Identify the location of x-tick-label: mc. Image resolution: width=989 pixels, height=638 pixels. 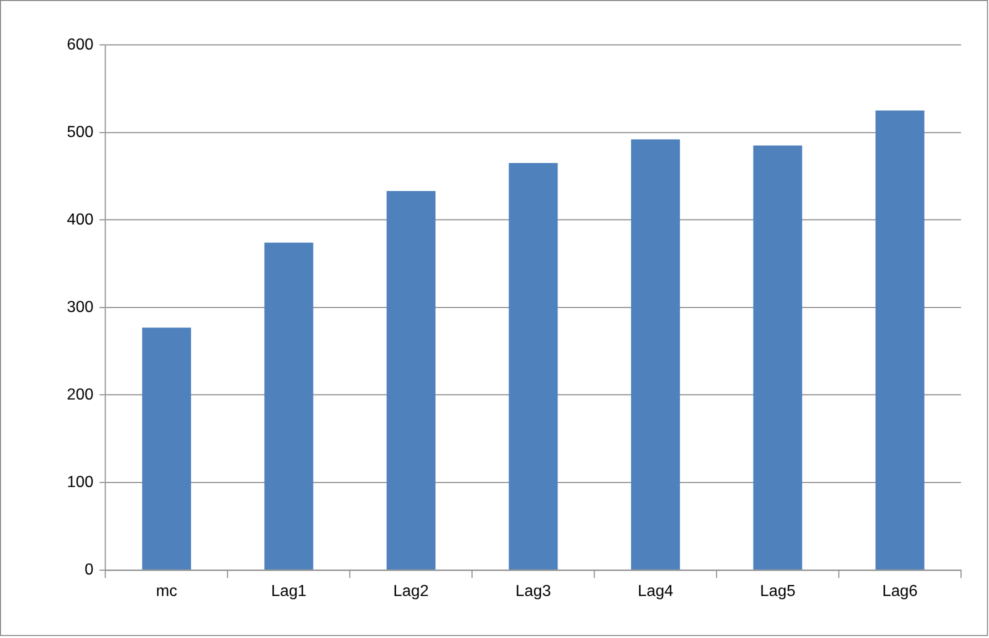
(167, 591).